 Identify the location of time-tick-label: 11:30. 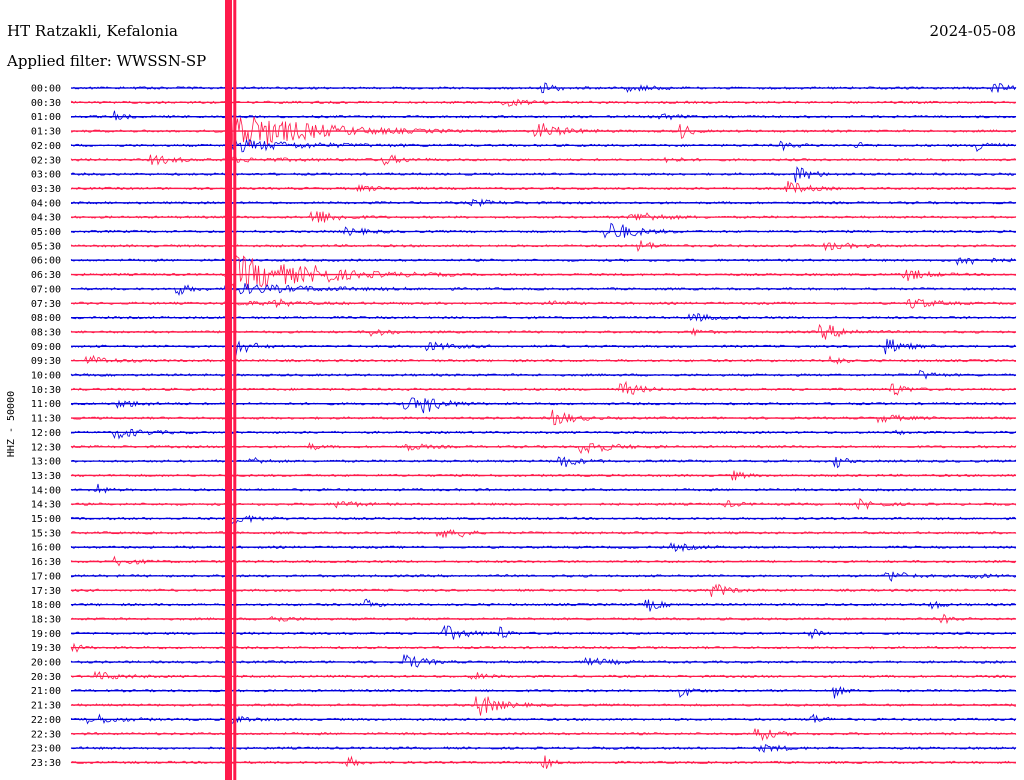
(46, 419).